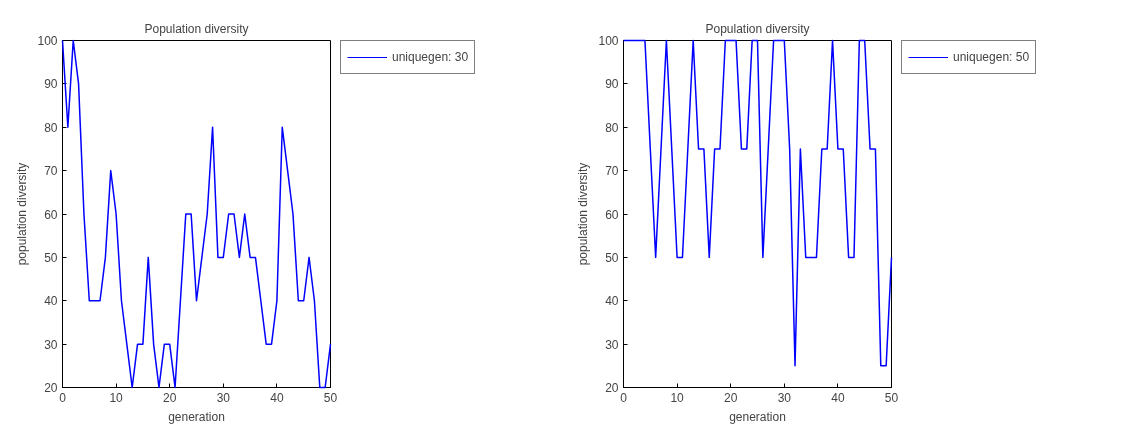 The image size is (1122, 439). What do you see at coordinates (991, 57) in the screenshot?
I see `legend-label: uniquegen: 50` at bounding box center [991, 57].